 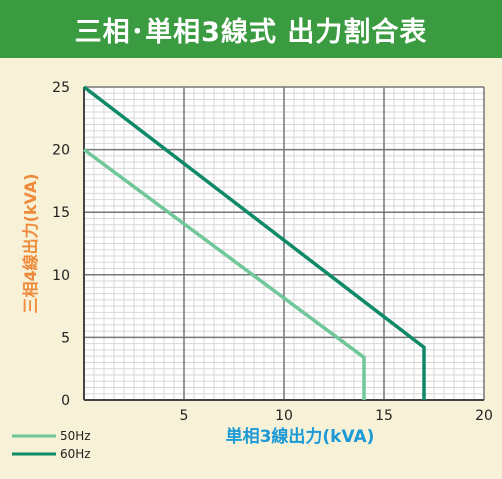 I want to click on x-tick-label: 5, so click(x=184, y=416).